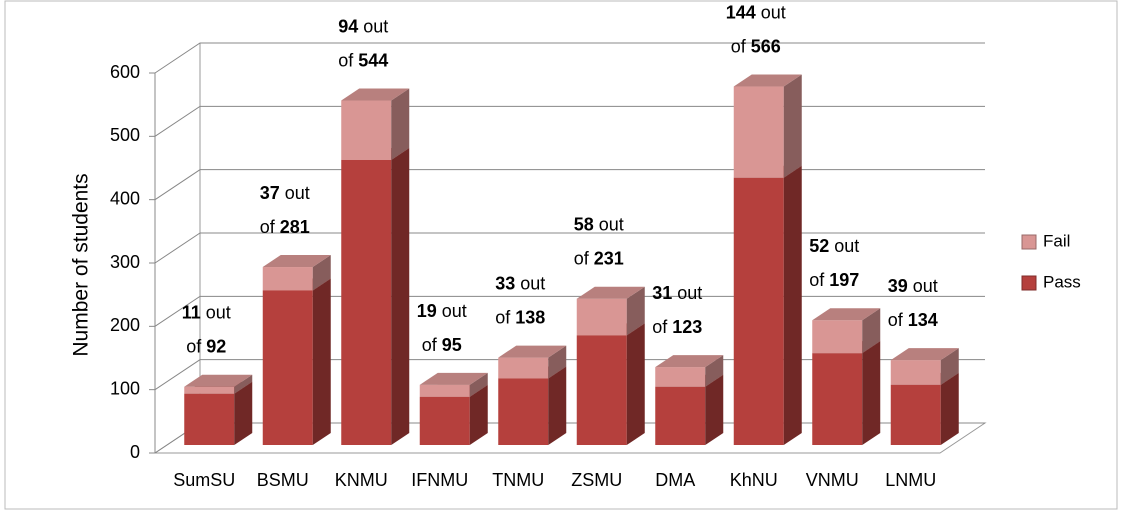 The width and height of the screenshot is (1123, 513). What do you see at coordinates (449, 345) in the screenshot?
I see `data-label-part: 95` at bounding box center [449, 345].